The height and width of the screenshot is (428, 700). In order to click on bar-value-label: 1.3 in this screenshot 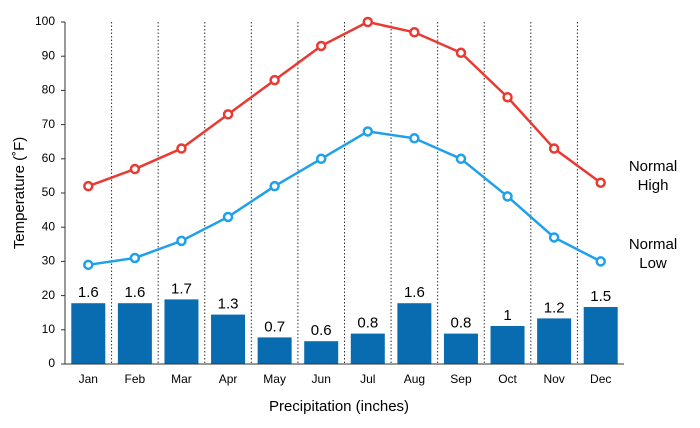, I will do `click(228, 304)`.